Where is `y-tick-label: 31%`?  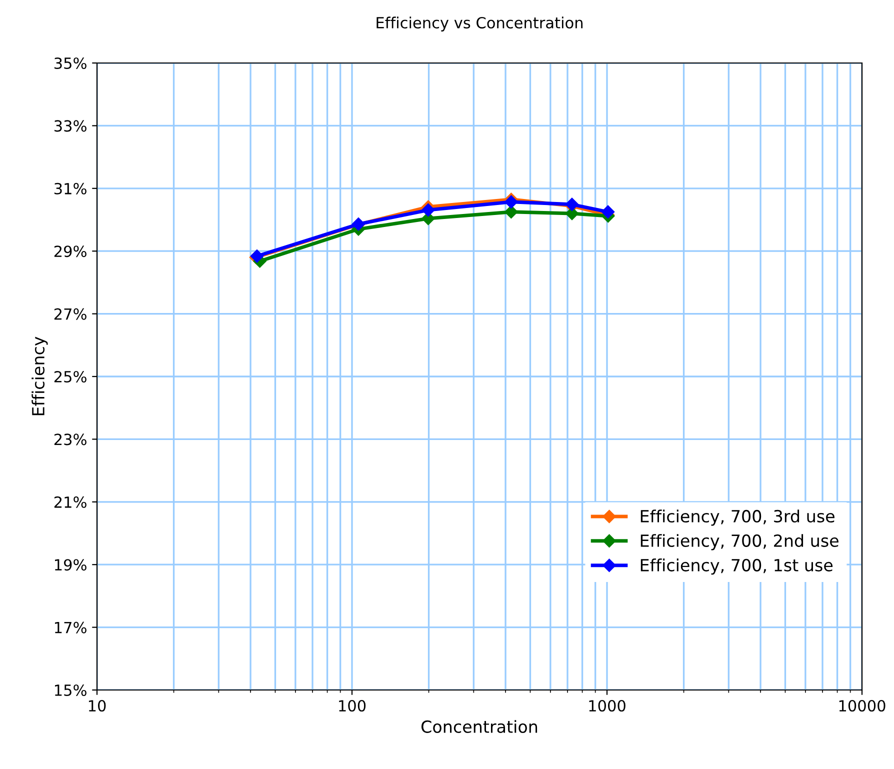 y-tick-label: 31% is located at coordinates (70, 188).